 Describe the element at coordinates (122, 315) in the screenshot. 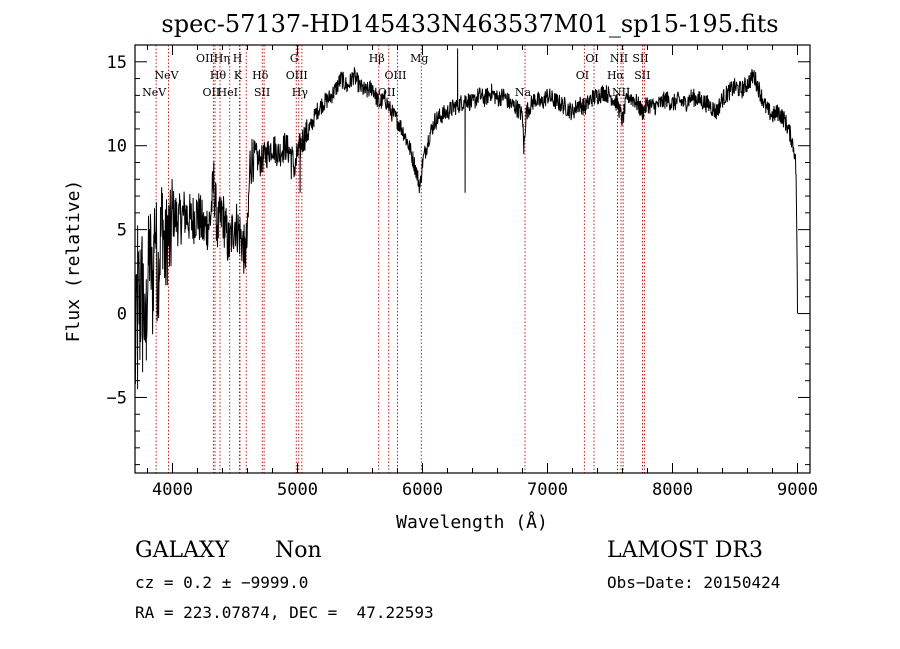

I see `y-tick-label: 0` at that location.